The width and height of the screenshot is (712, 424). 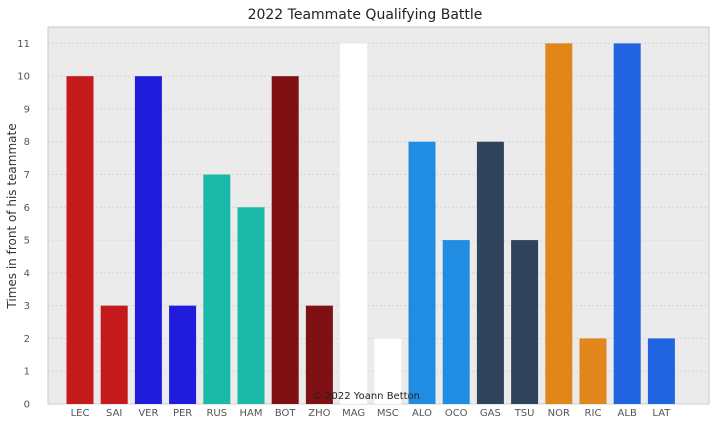 What do you see at coordinates (661, 371) in the screenshot?
I see `bar-lat` at bounding box center [661, 371].